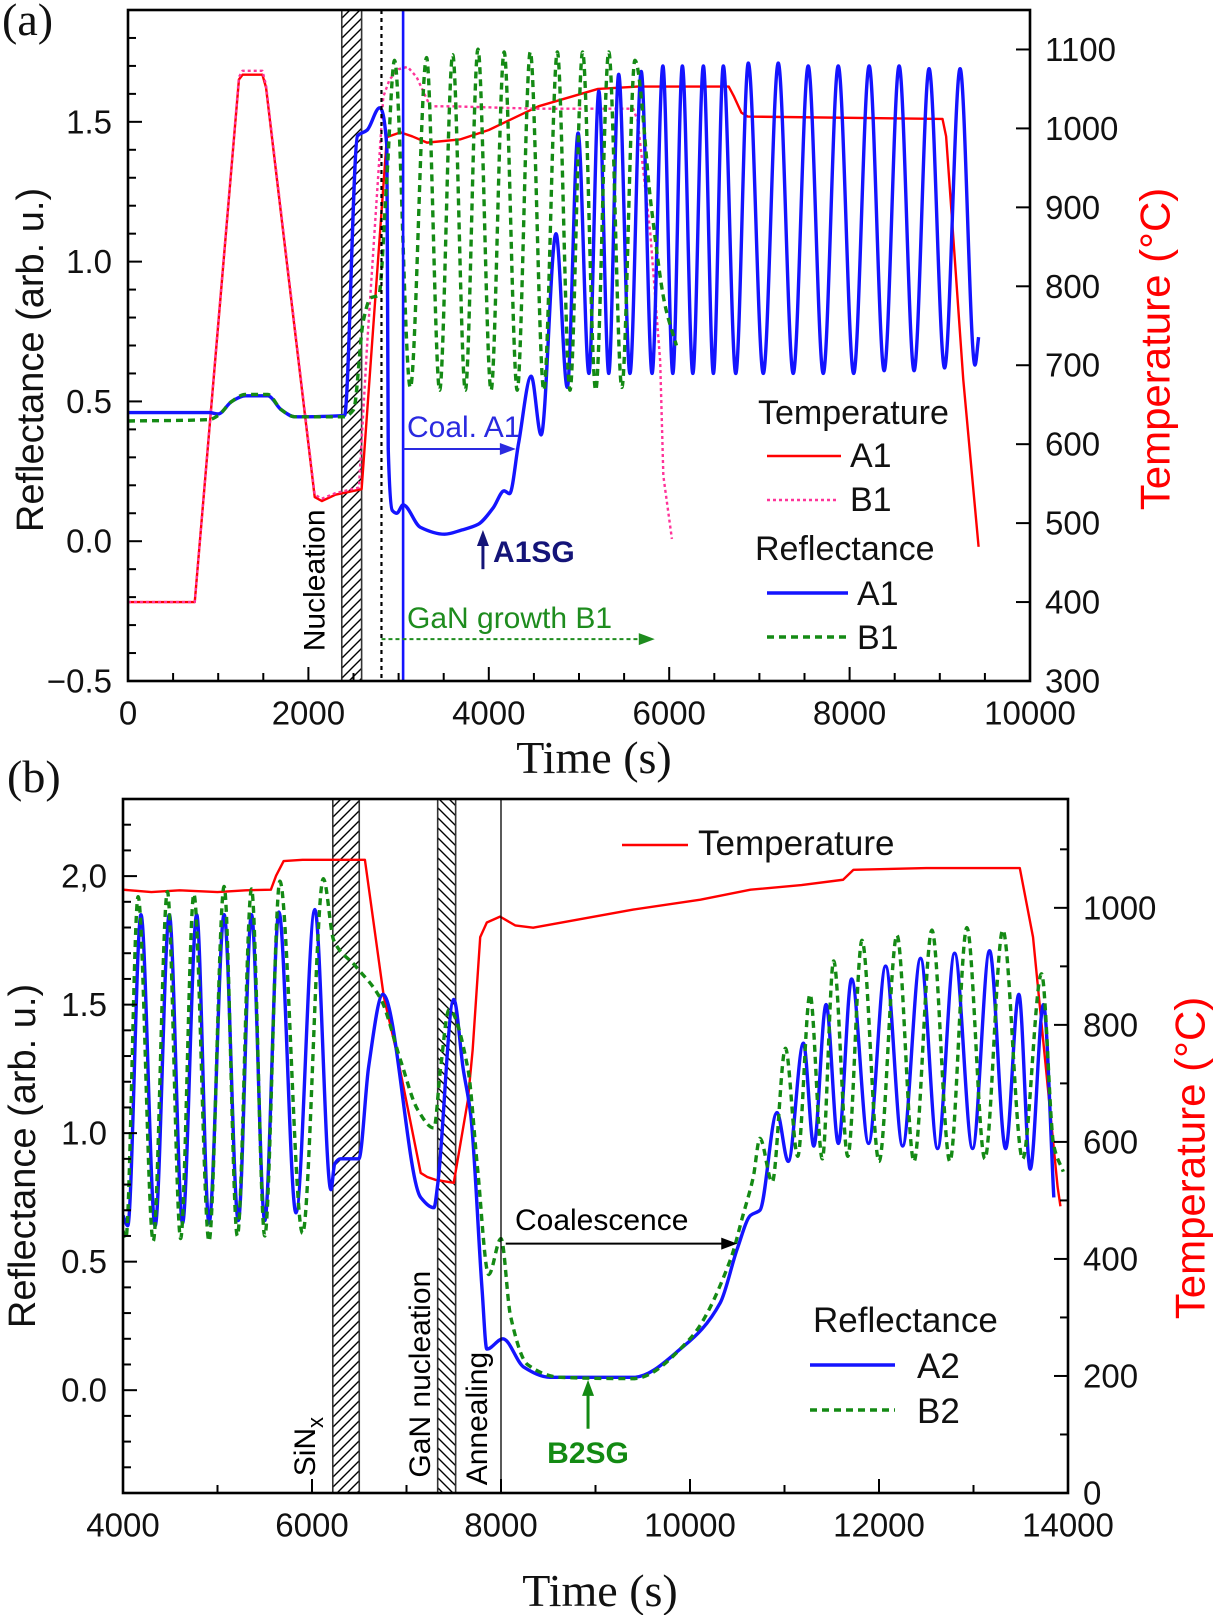  Describe the element at coordinates (845, 549) in the screenshot. I see `legend-title-reflectance: Reflectance` at that location.